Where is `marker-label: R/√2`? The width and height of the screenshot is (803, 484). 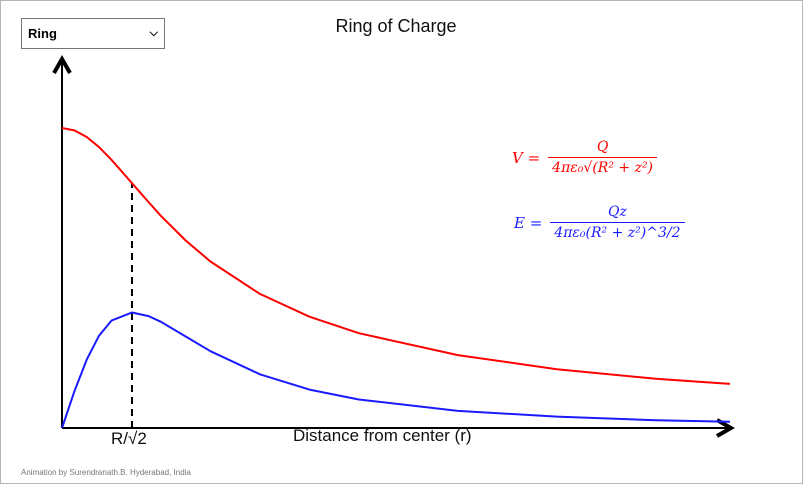
marker-label: R/√2 is located at coordinates (129, 438).